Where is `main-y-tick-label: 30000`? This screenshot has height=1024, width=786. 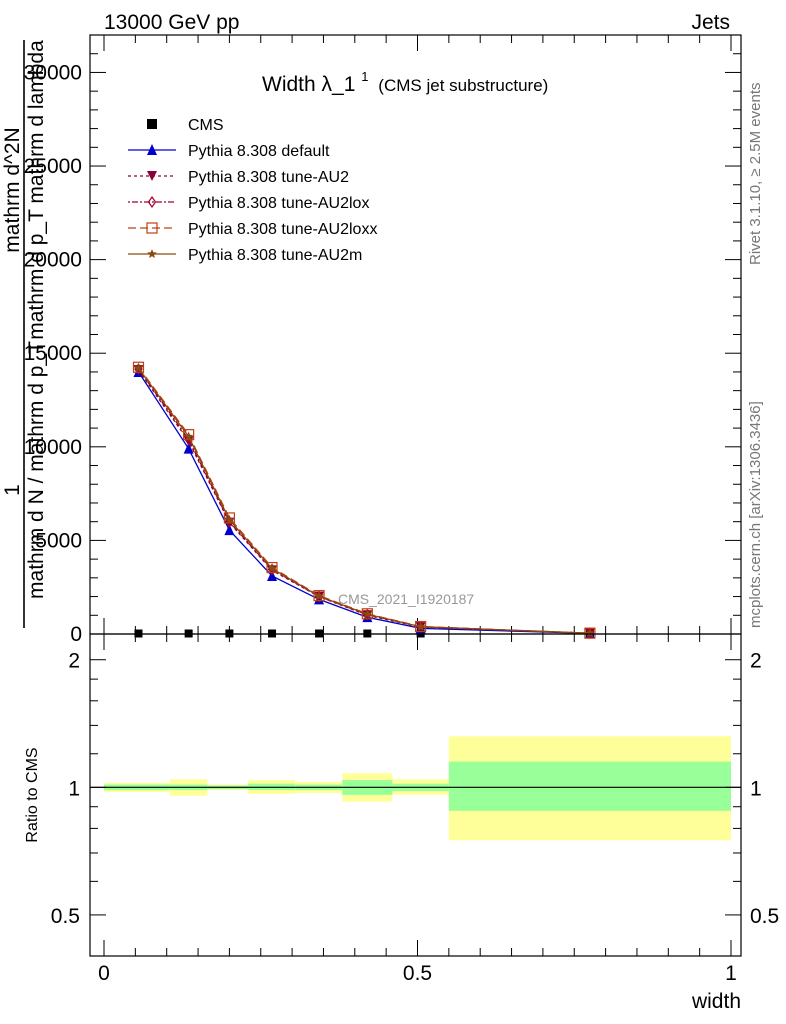 main-y-tick-label: 30000 is located at coordinates (53, 72).